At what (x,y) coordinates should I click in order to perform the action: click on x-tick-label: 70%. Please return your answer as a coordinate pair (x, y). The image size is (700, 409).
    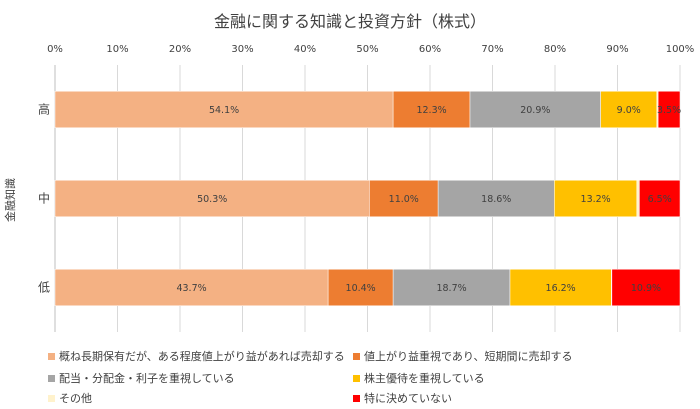
    Looking at the image, I should click on (492, 49).